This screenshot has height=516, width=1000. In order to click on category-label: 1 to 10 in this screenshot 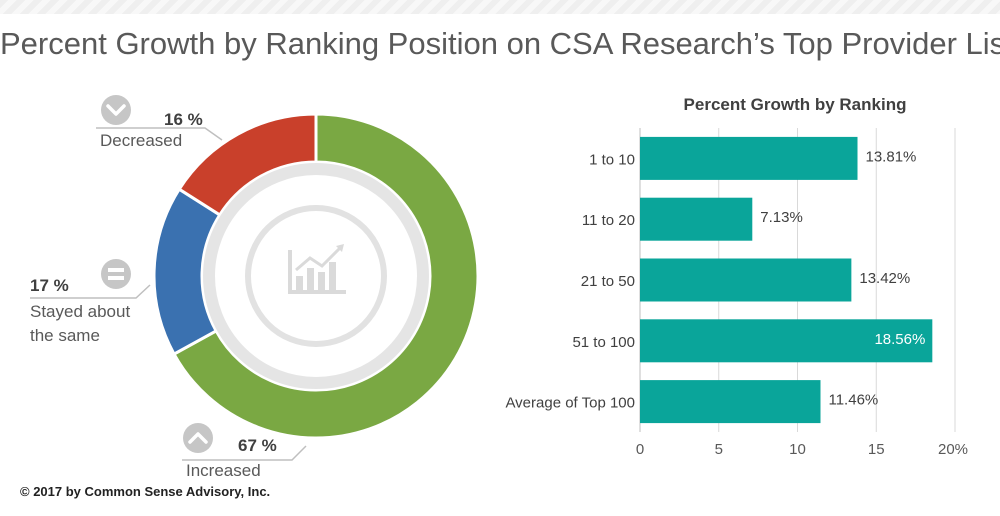, I will do `click(612, 159)`.